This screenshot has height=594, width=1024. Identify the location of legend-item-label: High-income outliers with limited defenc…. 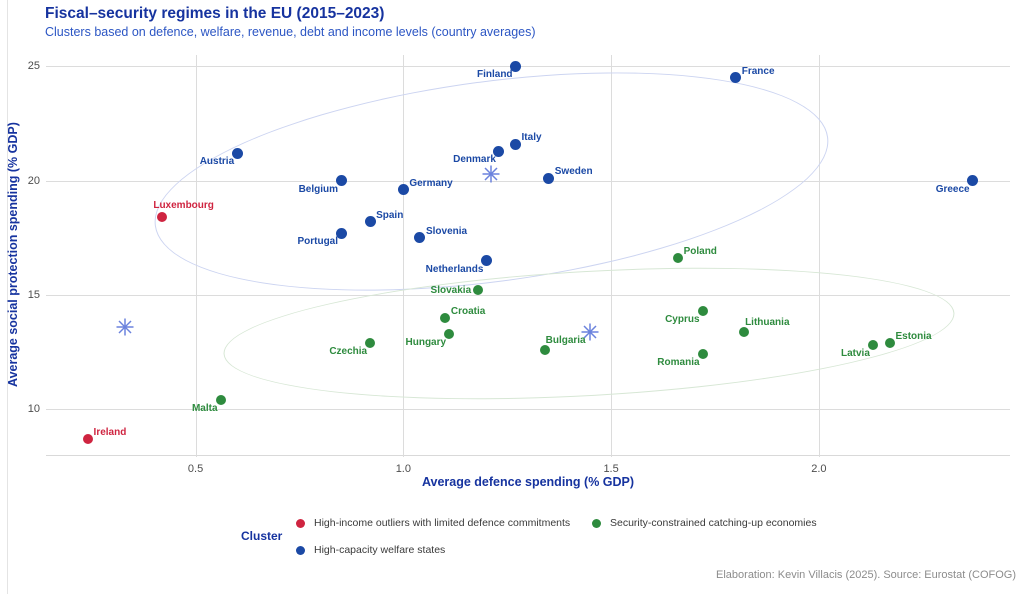
(442, 523).